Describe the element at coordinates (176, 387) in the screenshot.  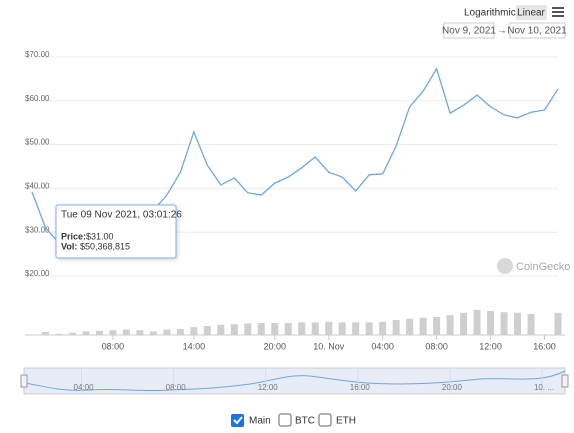
I see `navigator-tick-label: 08:00` at that location.